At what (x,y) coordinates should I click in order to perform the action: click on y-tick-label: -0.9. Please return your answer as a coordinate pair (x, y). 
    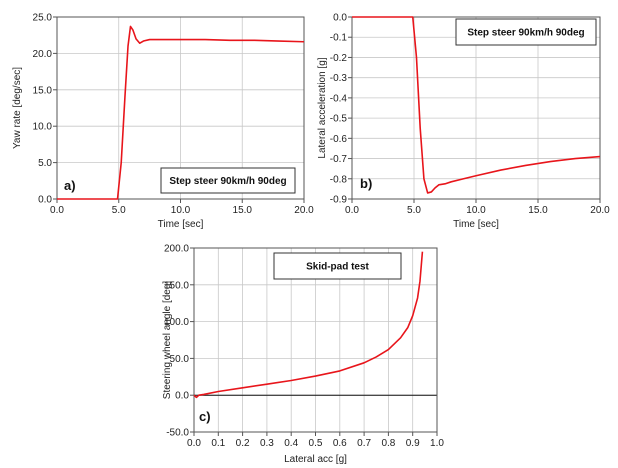
    Looking at the image, I should click on (339, 200).